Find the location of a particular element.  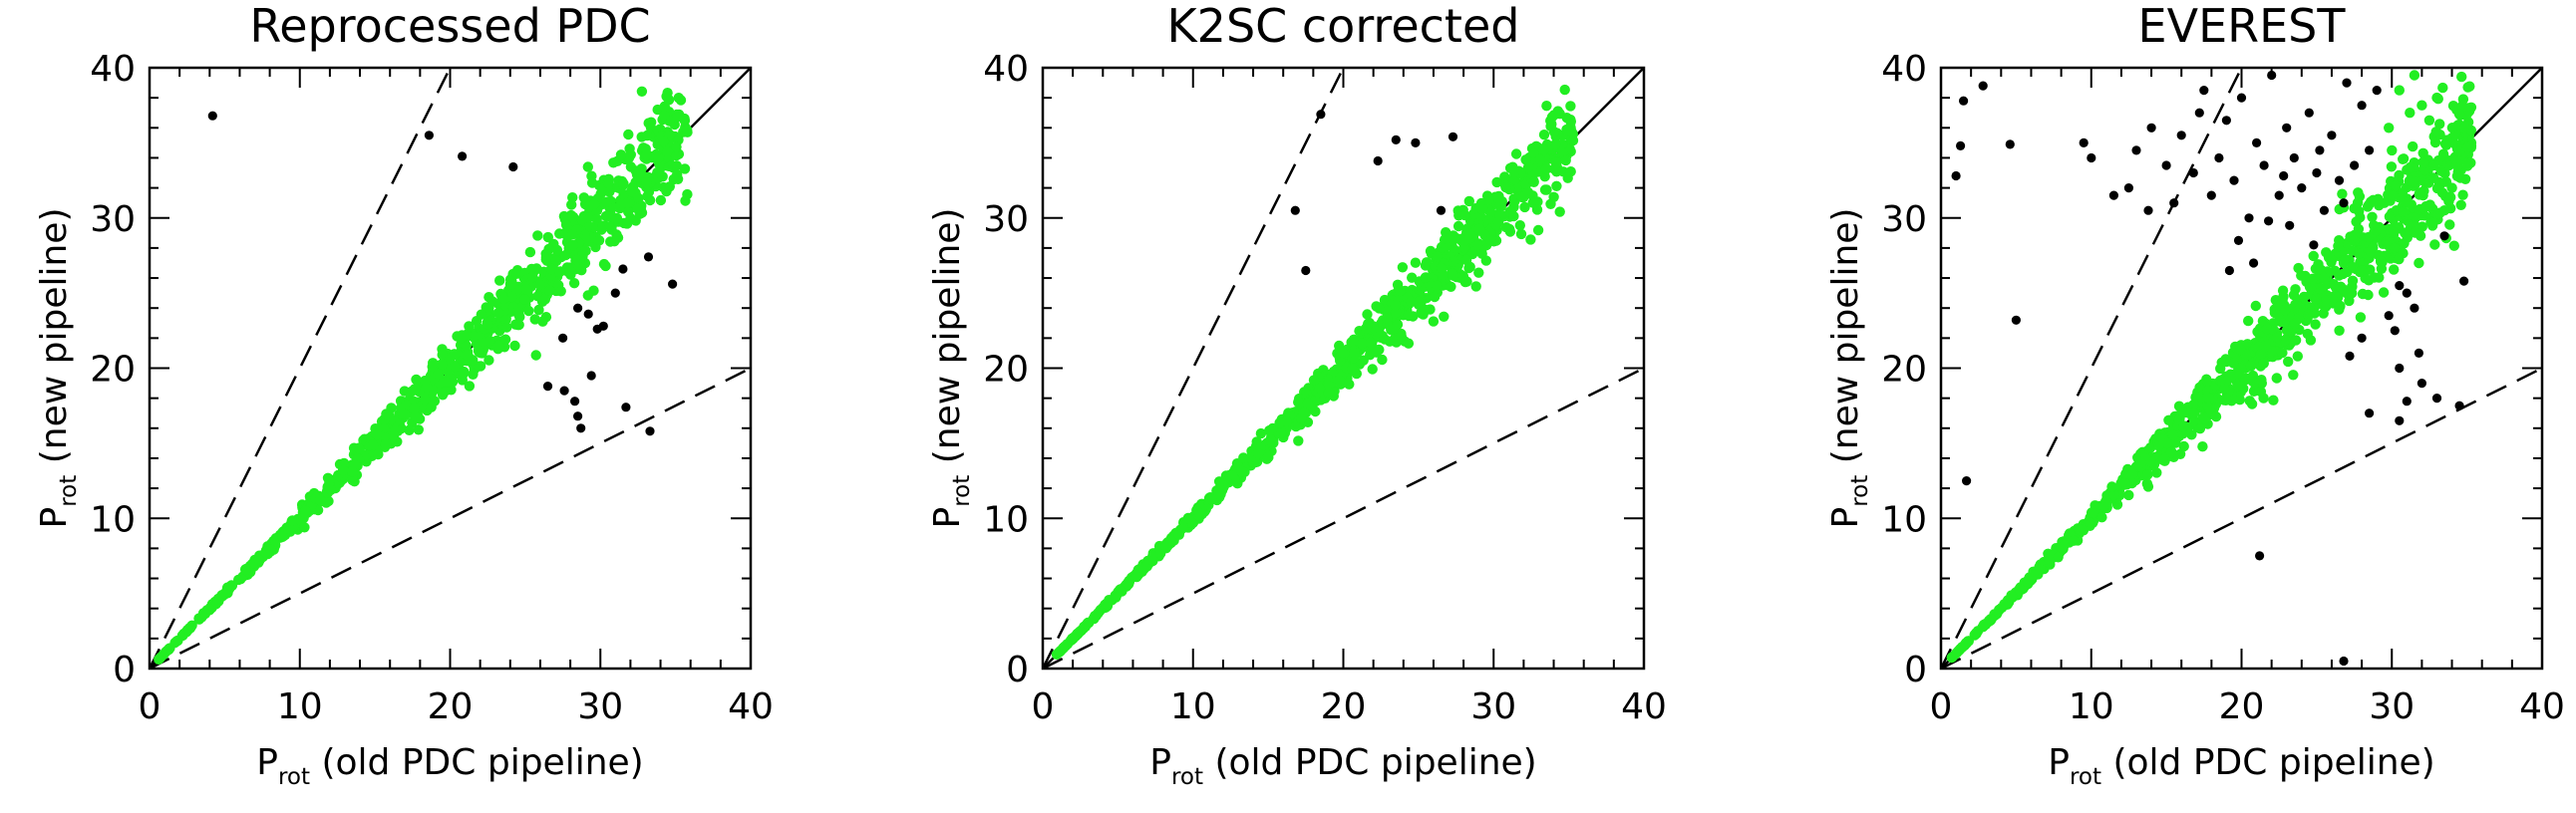

x-axis-label-main: P is located at coordinates (267, 762).